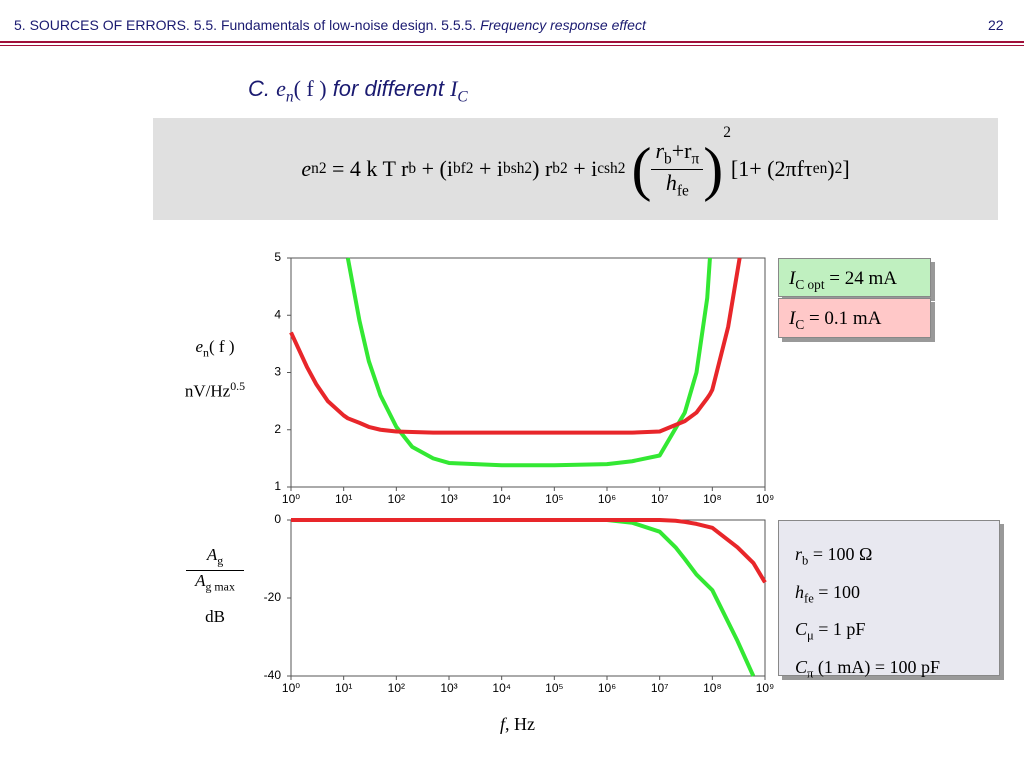  I want to click on parameter: hfe = 100, so click(897, 596).